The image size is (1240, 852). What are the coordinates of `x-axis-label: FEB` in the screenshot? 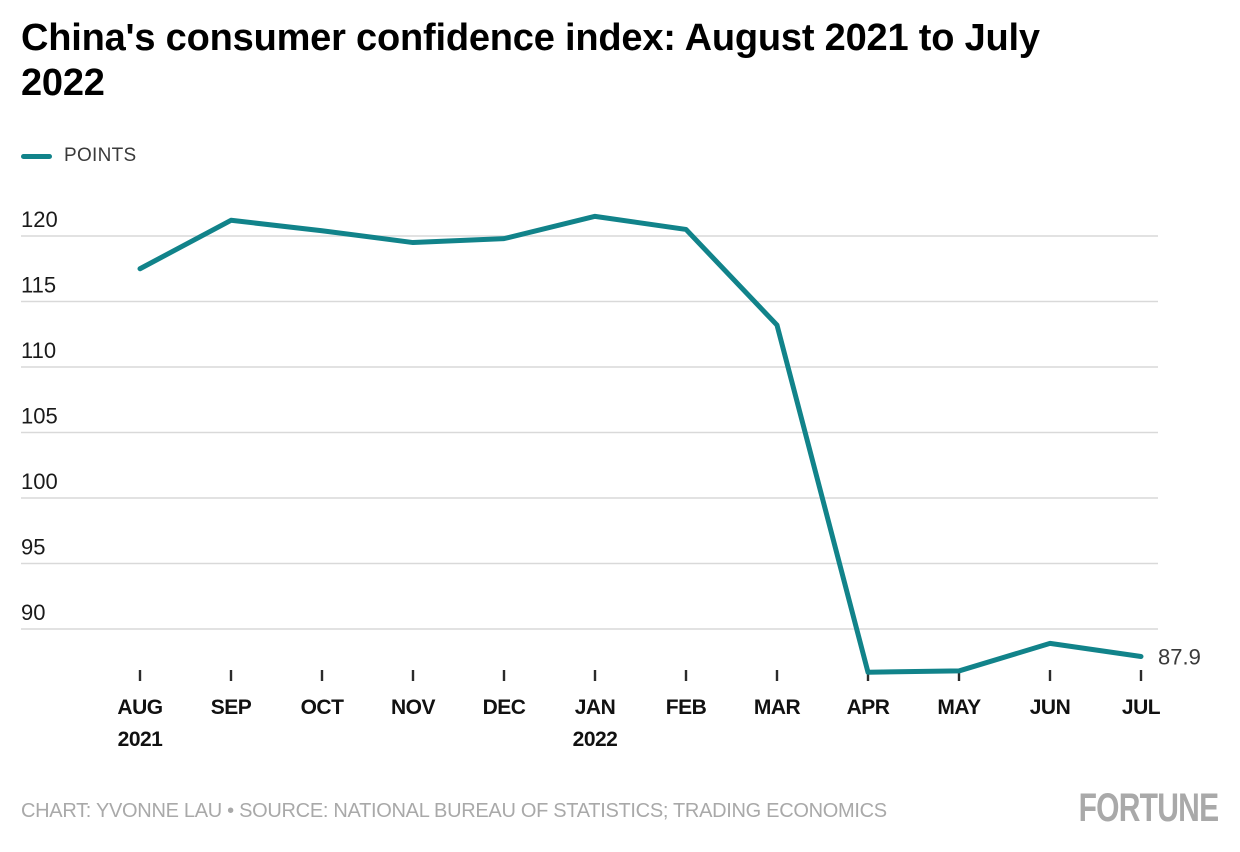 It's located at (686, 707).